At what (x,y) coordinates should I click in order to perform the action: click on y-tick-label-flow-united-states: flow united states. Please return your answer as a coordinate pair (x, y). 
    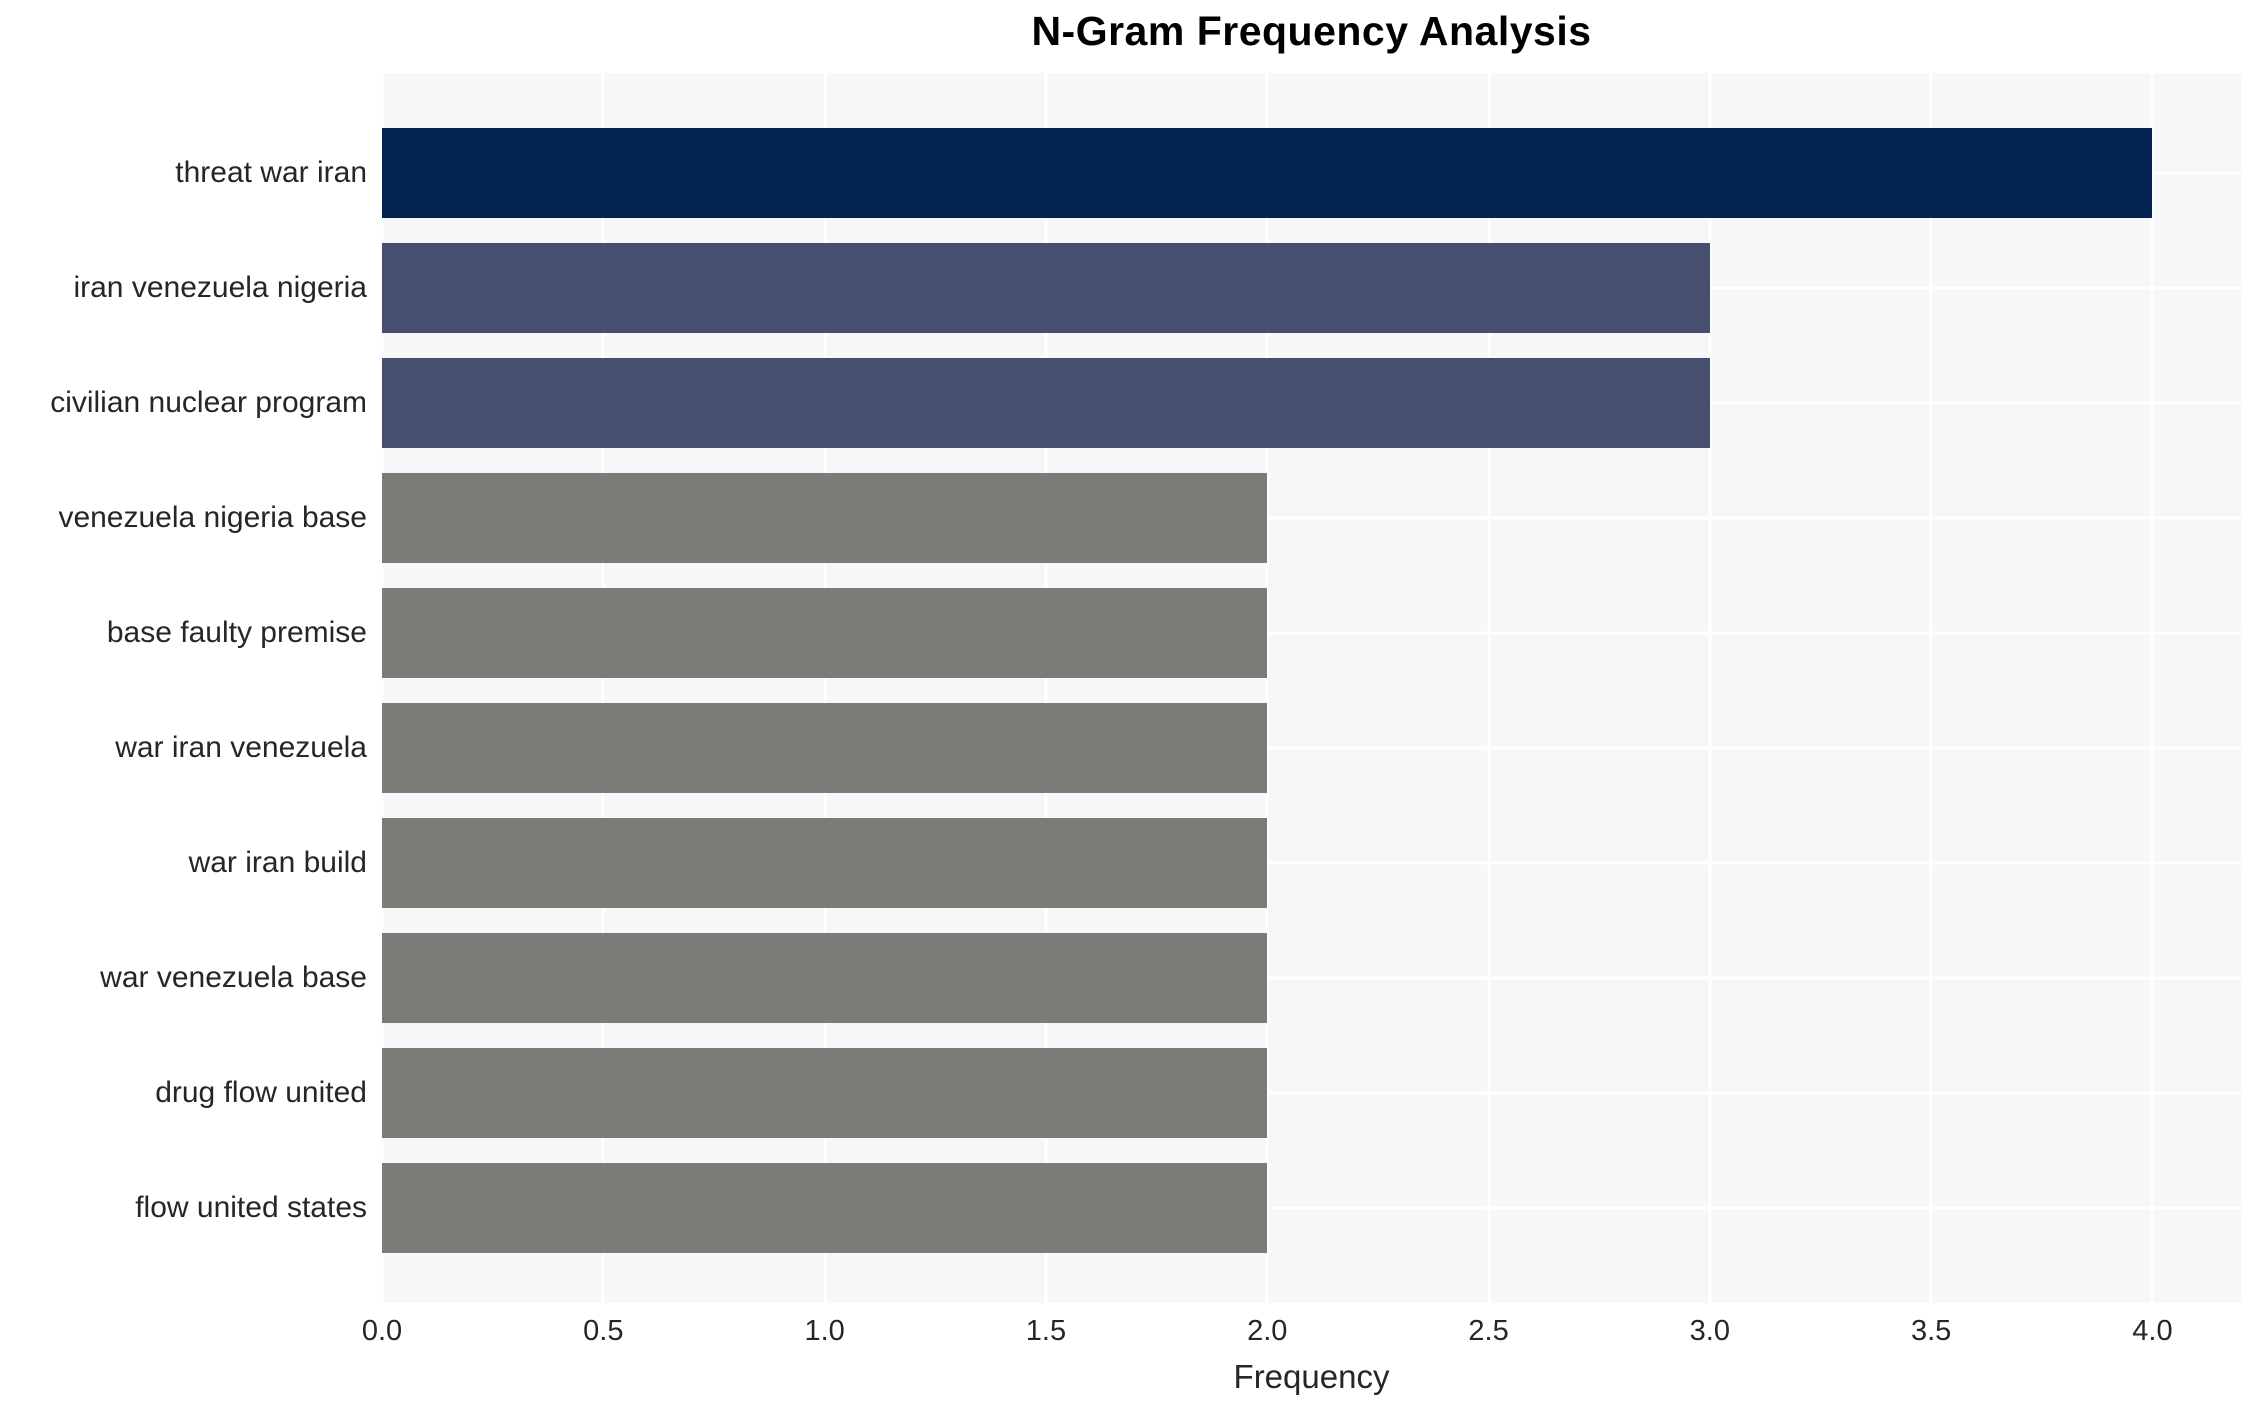
    Looking at the image, I should click on (251, 1207).